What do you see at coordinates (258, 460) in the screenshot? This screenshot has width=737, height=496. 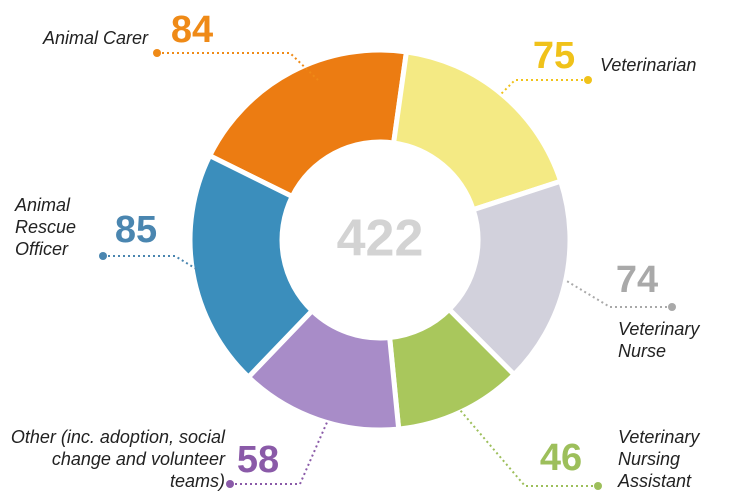 I see `value-label: 58` at bounding box center [258, 460].